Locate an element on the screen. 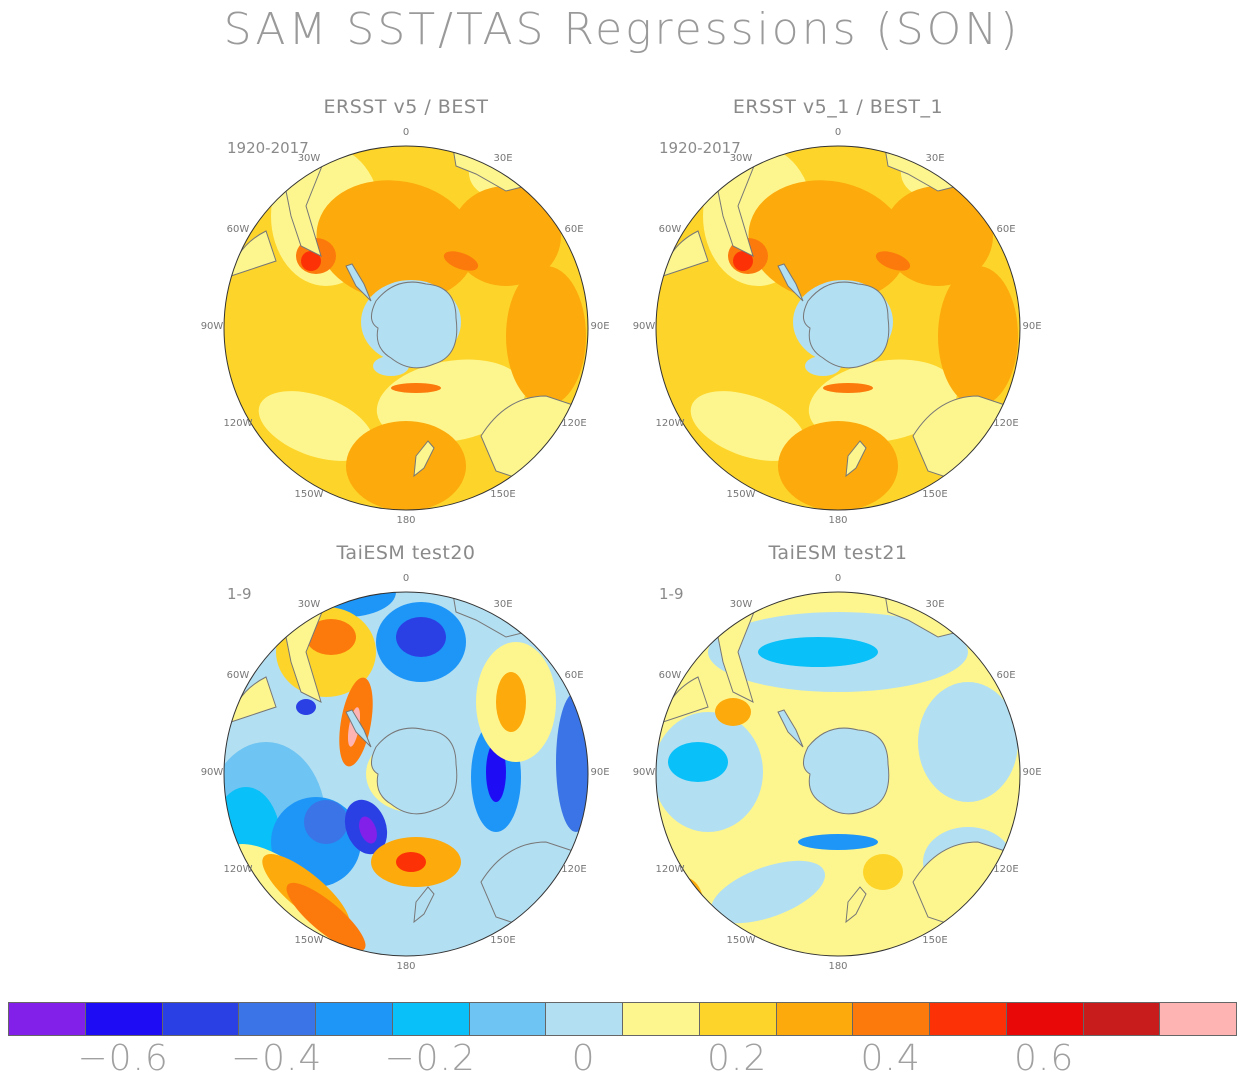 This screenshot has height=1082, width=1244. colorbar-tick-label: −0.2 is located at coordinates (430, 1058).